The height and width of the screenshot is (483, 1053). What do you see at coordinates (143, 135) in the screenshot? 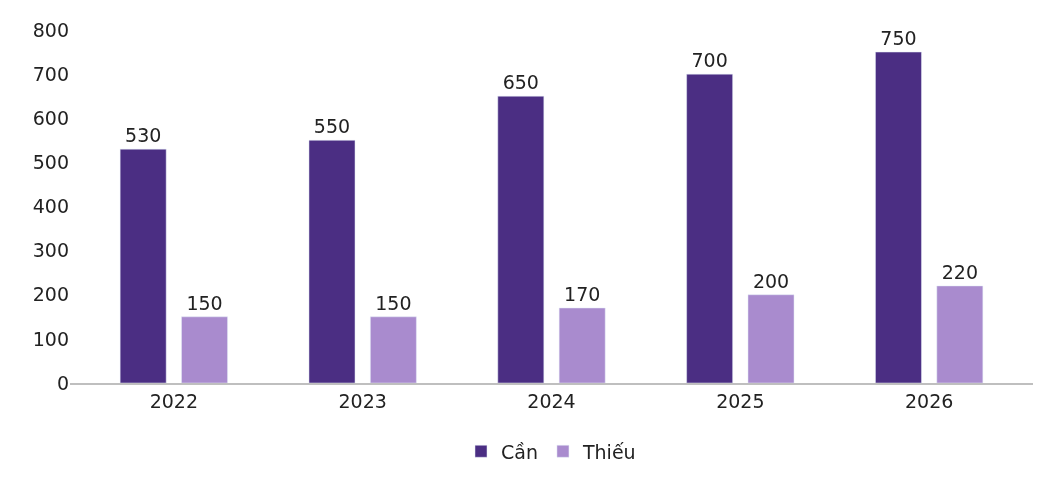
I see `data-label: 530` at bounding box center [143, 135].